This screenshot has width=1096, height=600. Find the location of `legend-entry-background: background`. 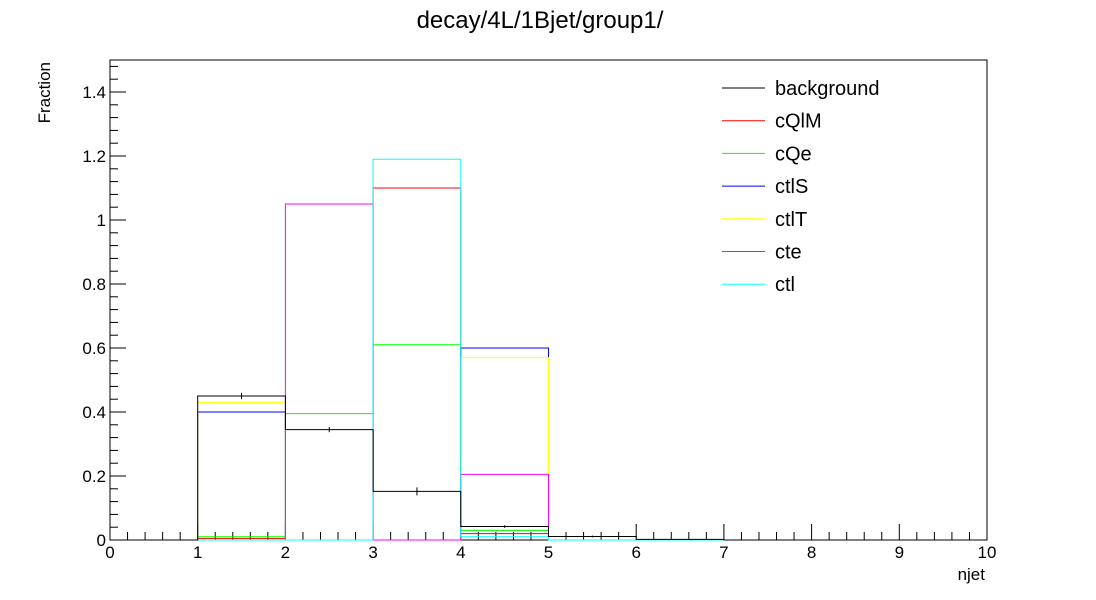

legend-entry-background: background is located at coordinates (801, 89).